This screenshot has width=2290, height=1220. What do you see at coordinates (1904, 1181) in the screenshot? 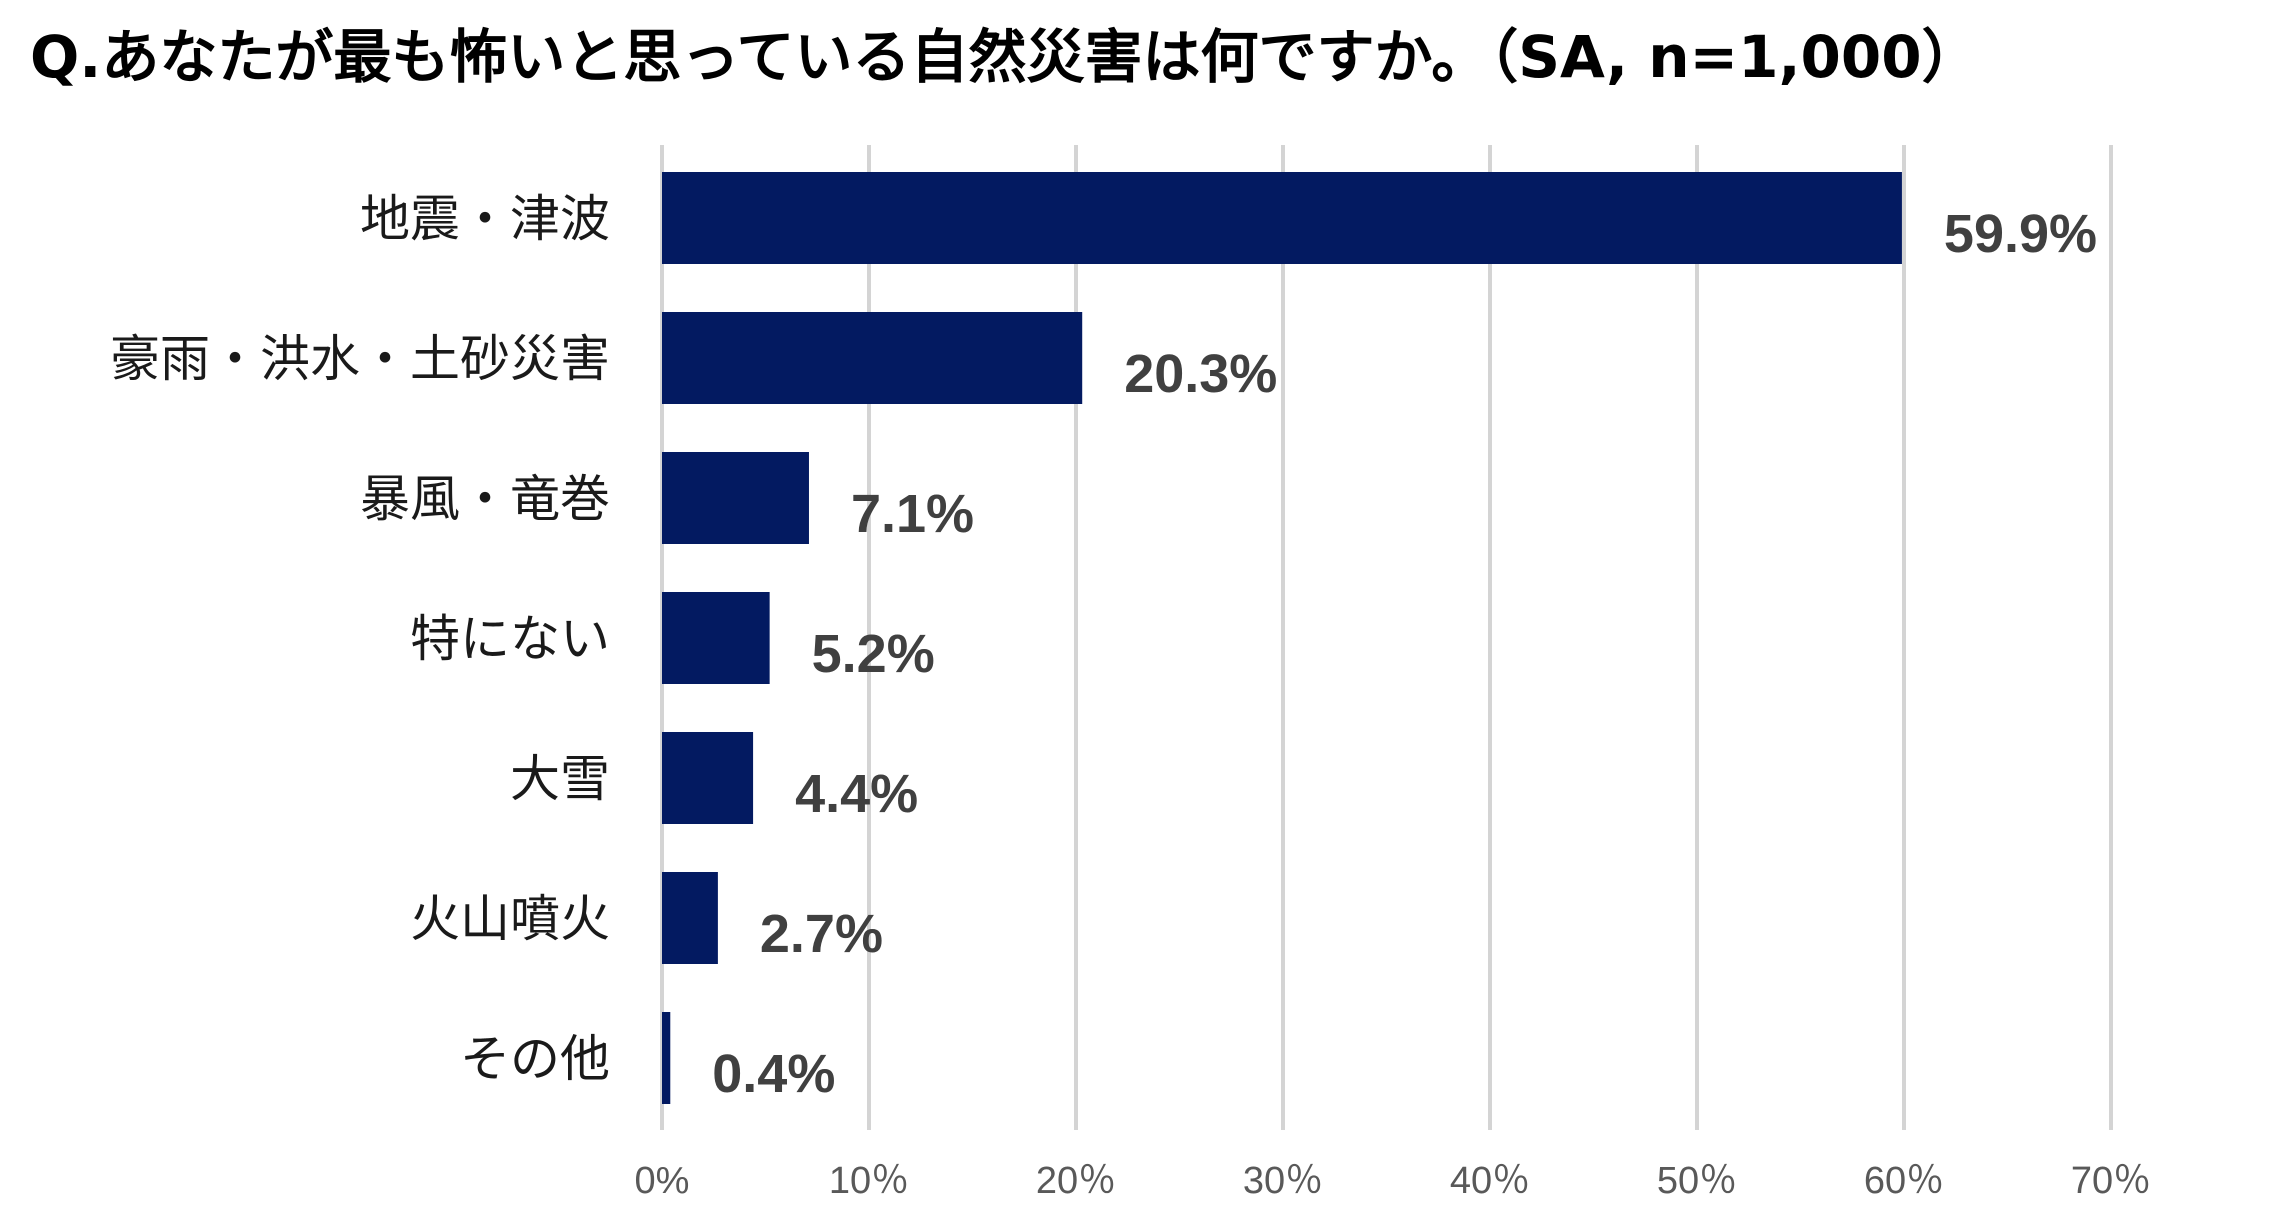
I see `x-tick-label: 60％` at bounding box center [1904, 1181].